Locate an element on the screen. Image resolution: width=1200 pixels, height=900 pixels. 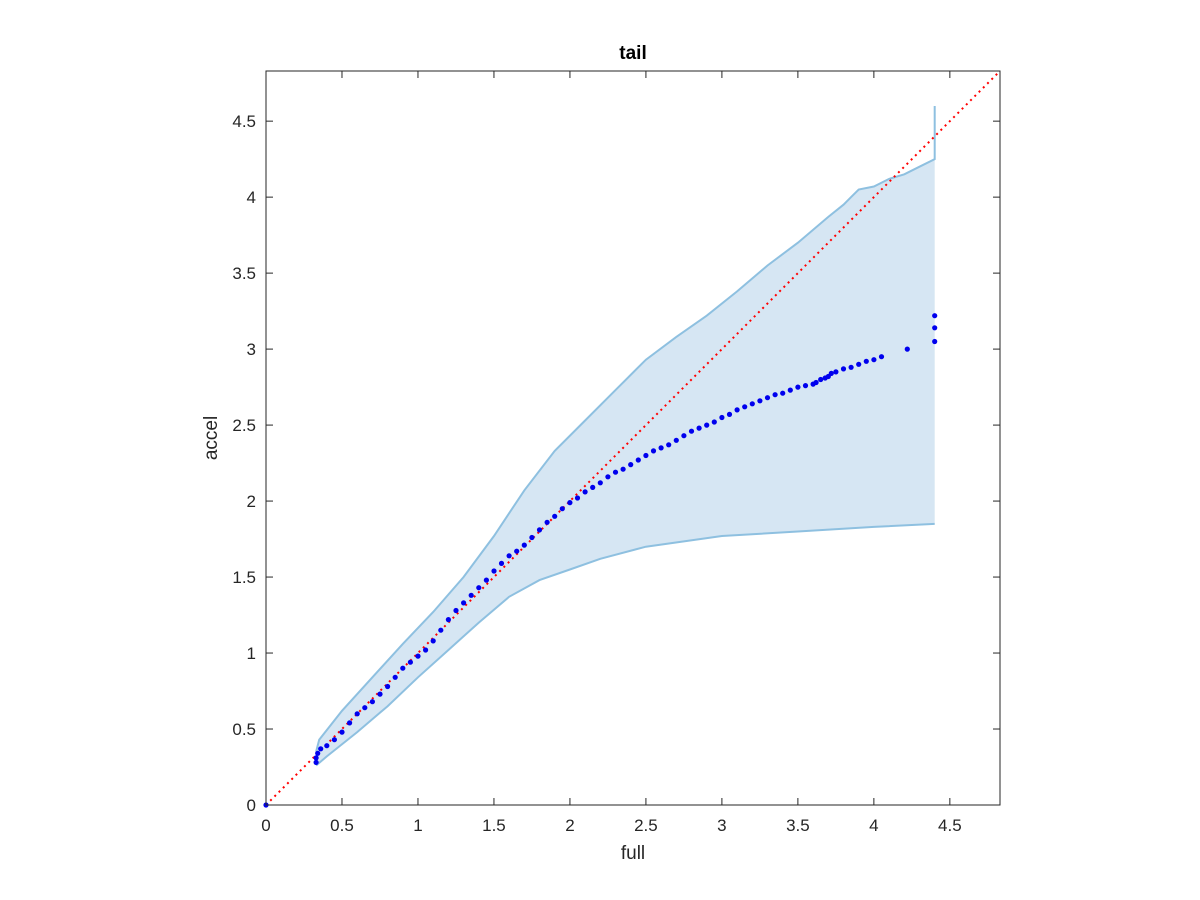
x-tick-label: 3.5 is located at coordinates (798, 825).